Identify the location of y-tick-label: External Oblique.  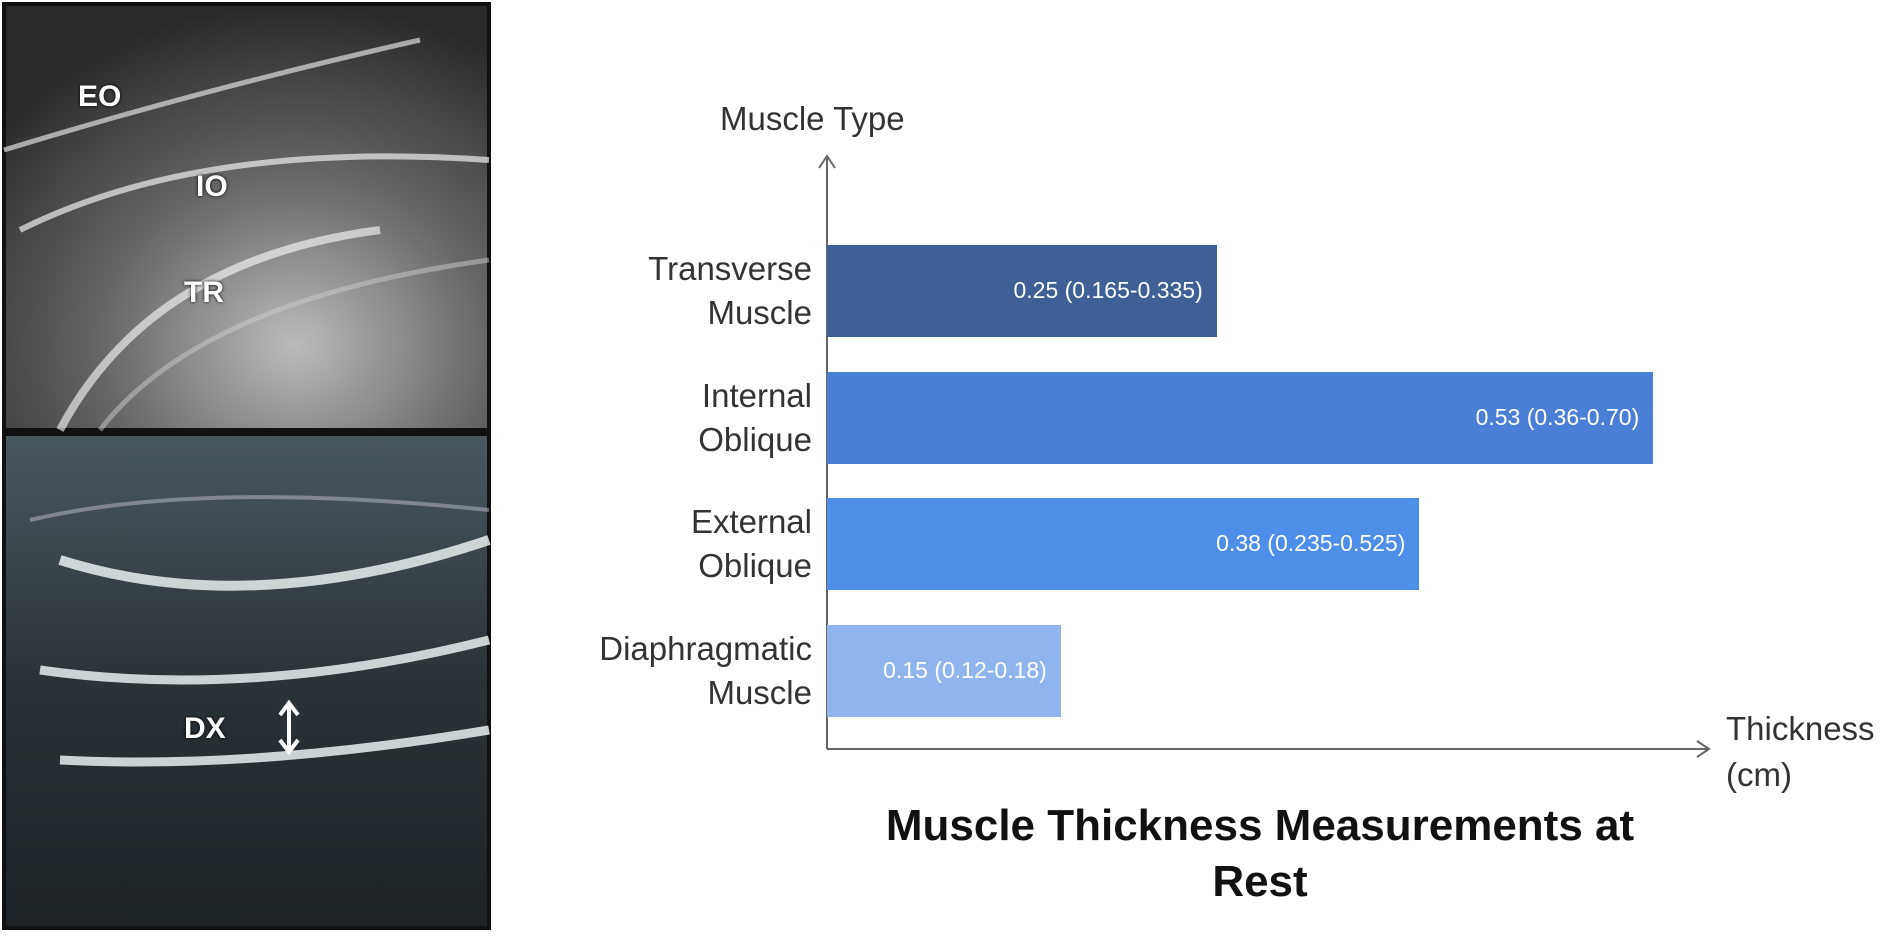
(751, 543).